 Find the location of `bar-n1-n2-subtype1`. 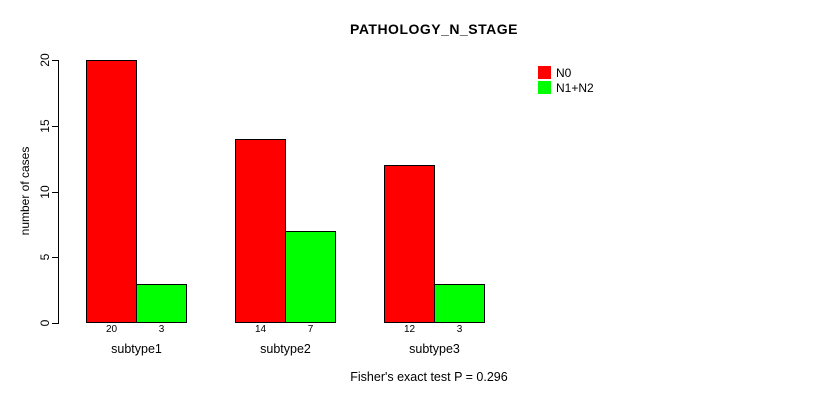

bar-n1-n2-subtype1 is located at coordinates (161, 303).